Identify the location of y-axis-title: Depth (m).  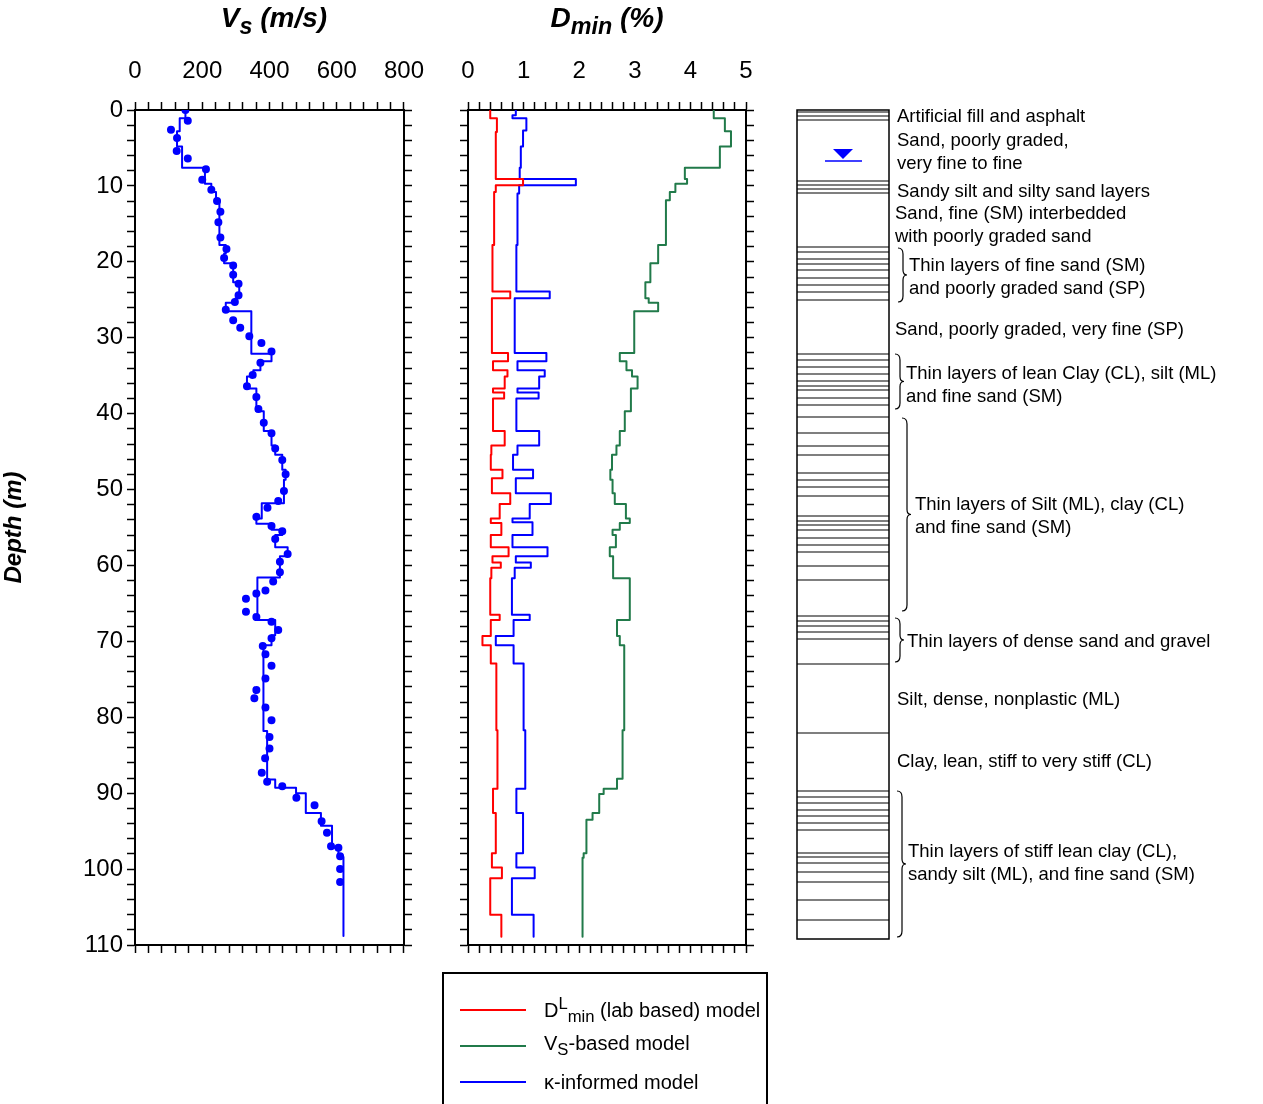
(13, 527).